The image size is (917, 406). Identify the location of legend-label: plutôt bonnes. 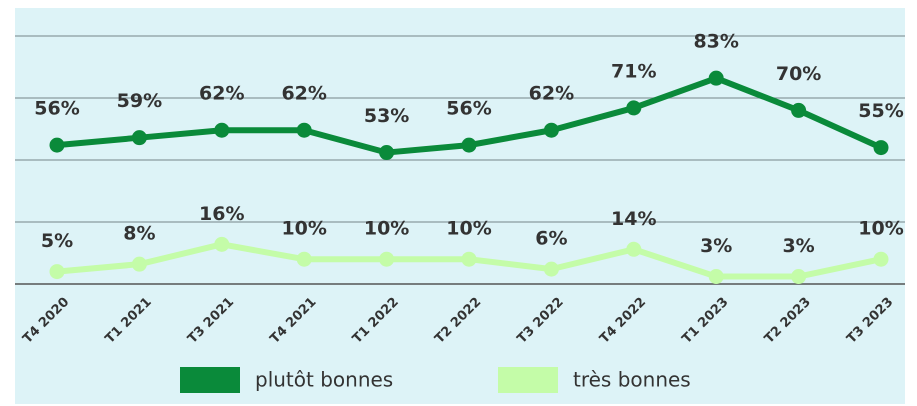
(324, 380).